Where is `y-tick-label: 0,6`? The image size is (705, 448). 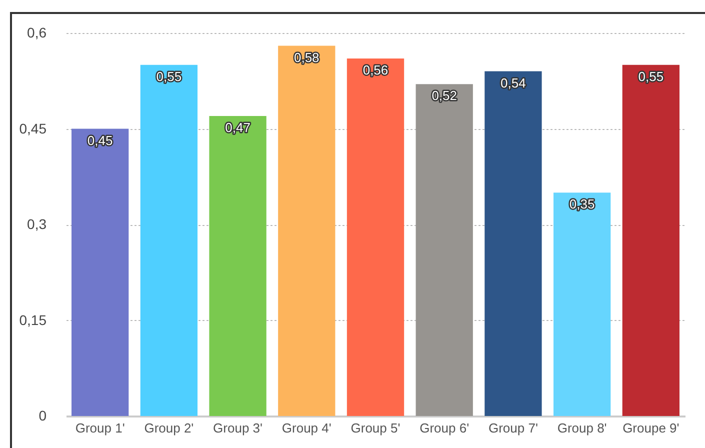
y-tick-label: 0,6 is located at coordinates (37, 32).